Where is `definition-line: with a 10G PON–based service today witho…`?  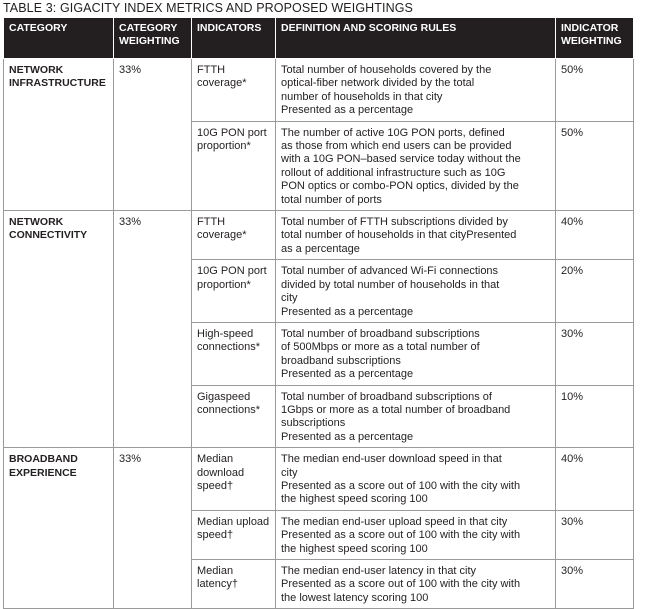
definition-line: with a 10G PON–based service today witho… is located at coordinates (401, 159).